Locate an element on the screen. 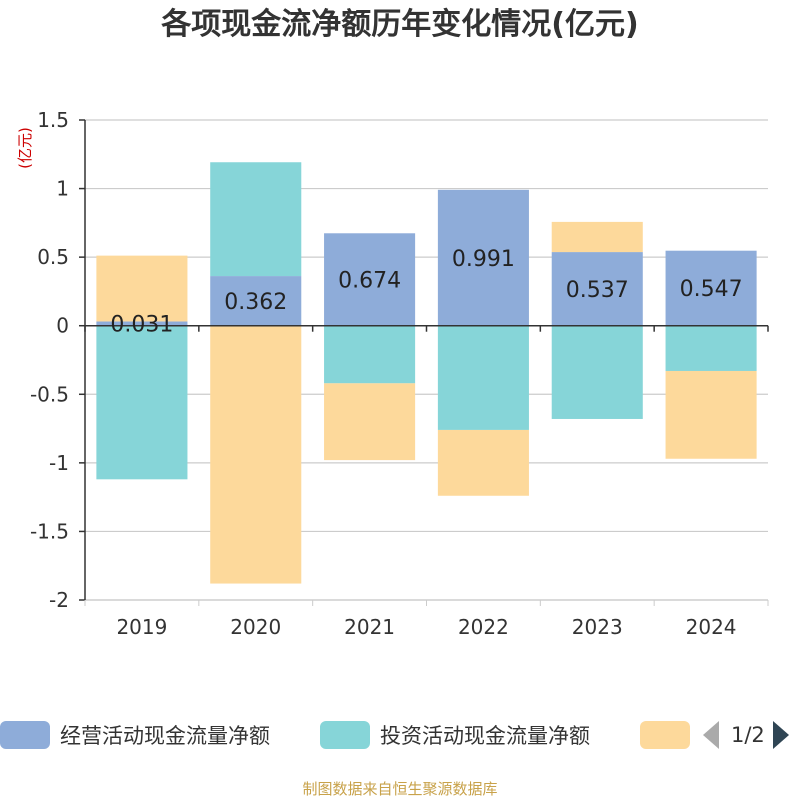 This screenshot has height=800, width=800. source-note: 制图数据来自恒生聚源数据库 is located at coordinates (400, 789).